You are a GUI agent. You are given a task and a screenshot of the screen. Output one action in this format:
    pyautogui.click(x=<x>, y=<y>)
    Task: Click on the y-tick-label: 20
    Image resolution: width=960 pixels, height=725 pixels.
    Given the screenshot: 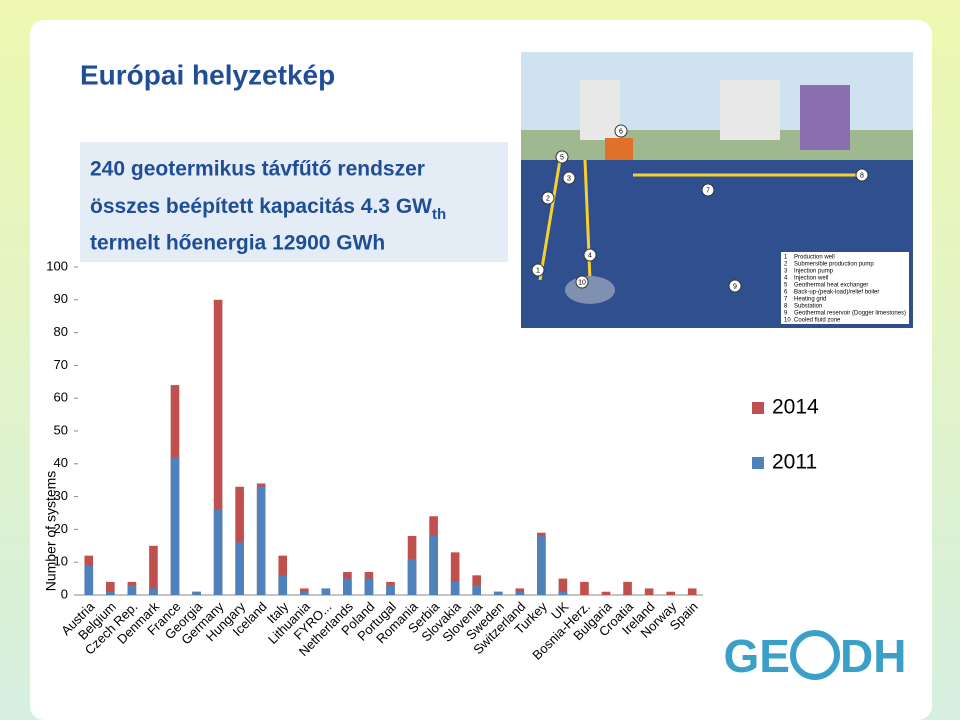 What is the action you would take?
    pyautogui.click(x=61, y=528)
    